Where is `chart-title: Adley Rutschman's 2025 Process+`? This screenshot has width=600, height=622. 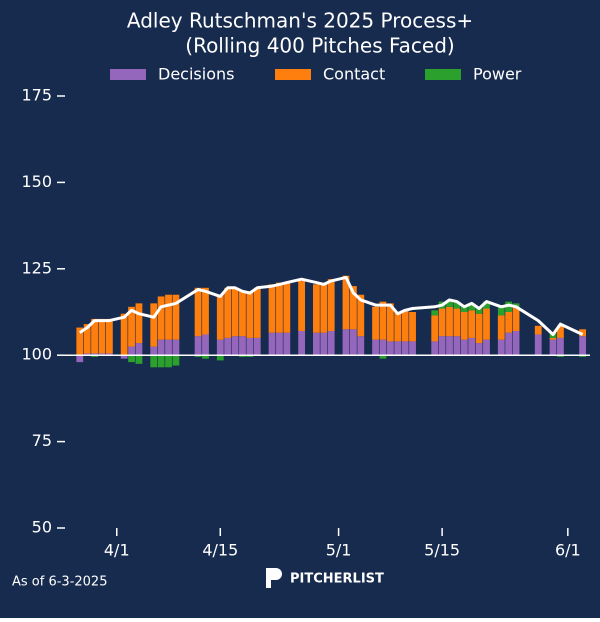
chart-title: Adley Rutschman's 2025 Process+ is located at coordinates (300, 21).